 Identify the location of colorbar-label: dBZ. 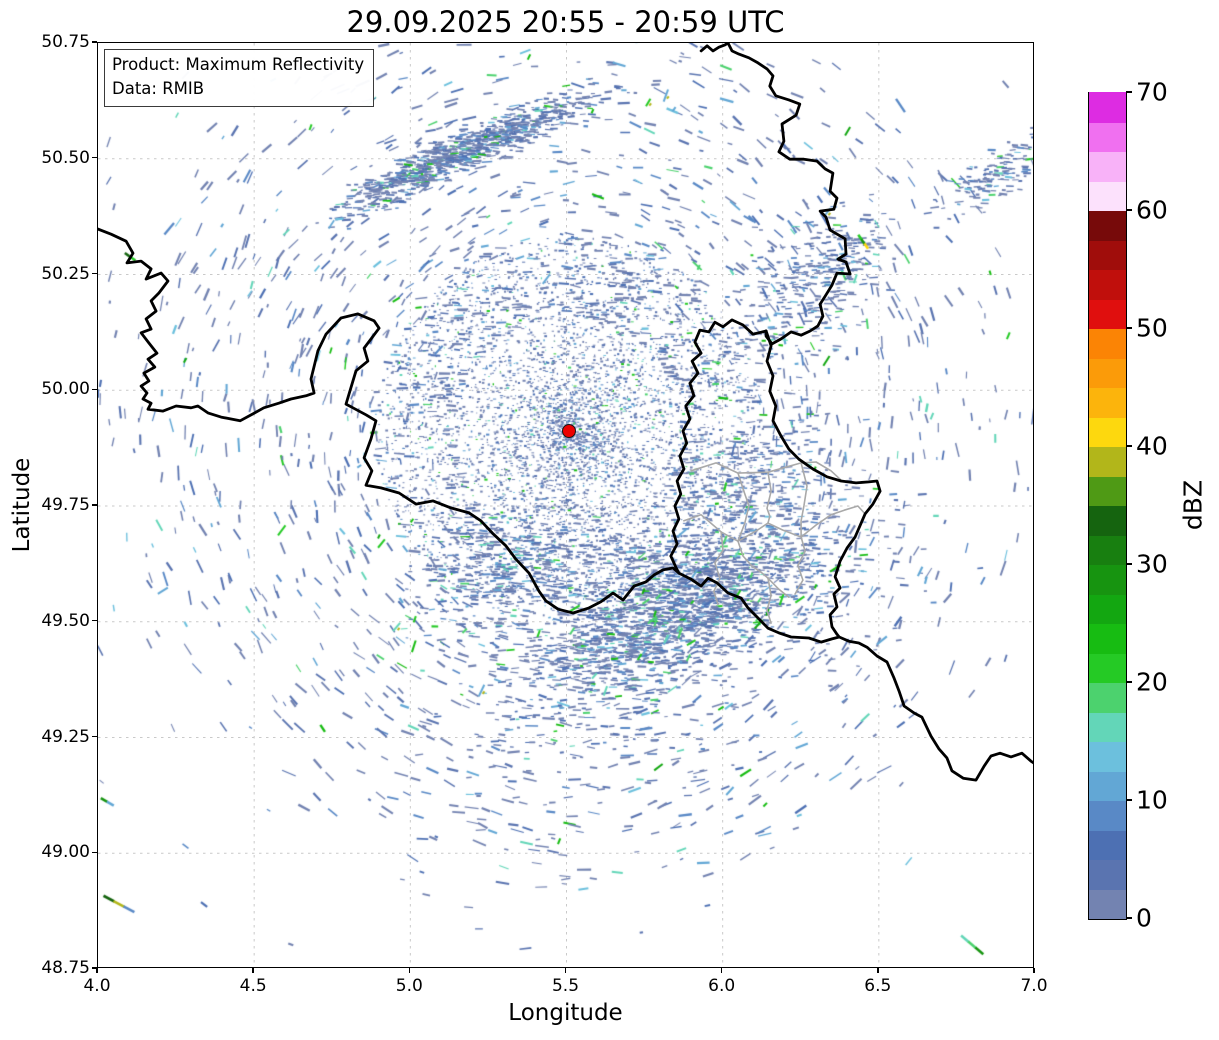
(1193, 505).